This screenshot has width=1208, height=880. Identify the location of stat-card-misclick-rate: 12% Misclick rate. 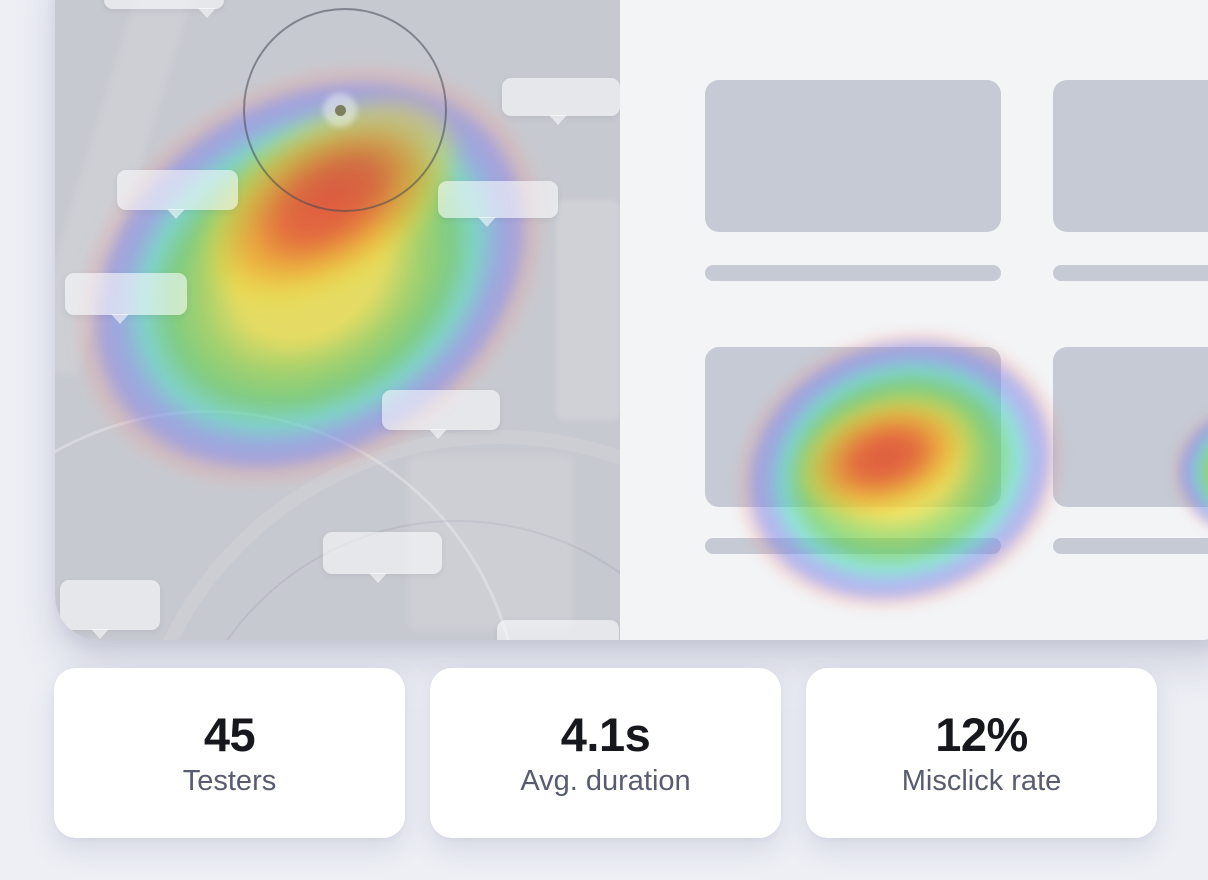
(981, 753).